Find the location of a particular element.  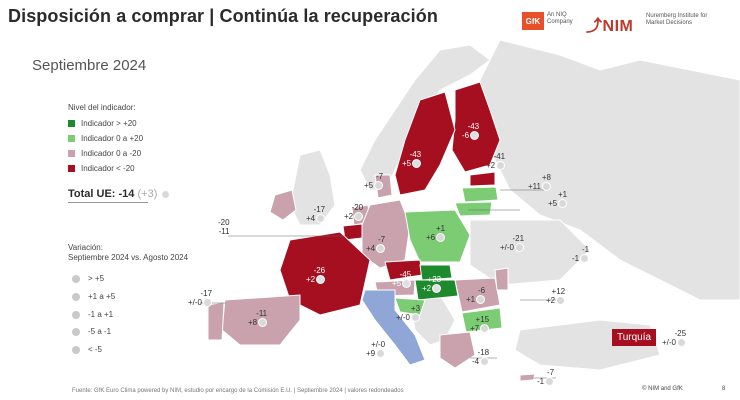

label-estonia: -41 +2 is located at coordinates (496, 161).